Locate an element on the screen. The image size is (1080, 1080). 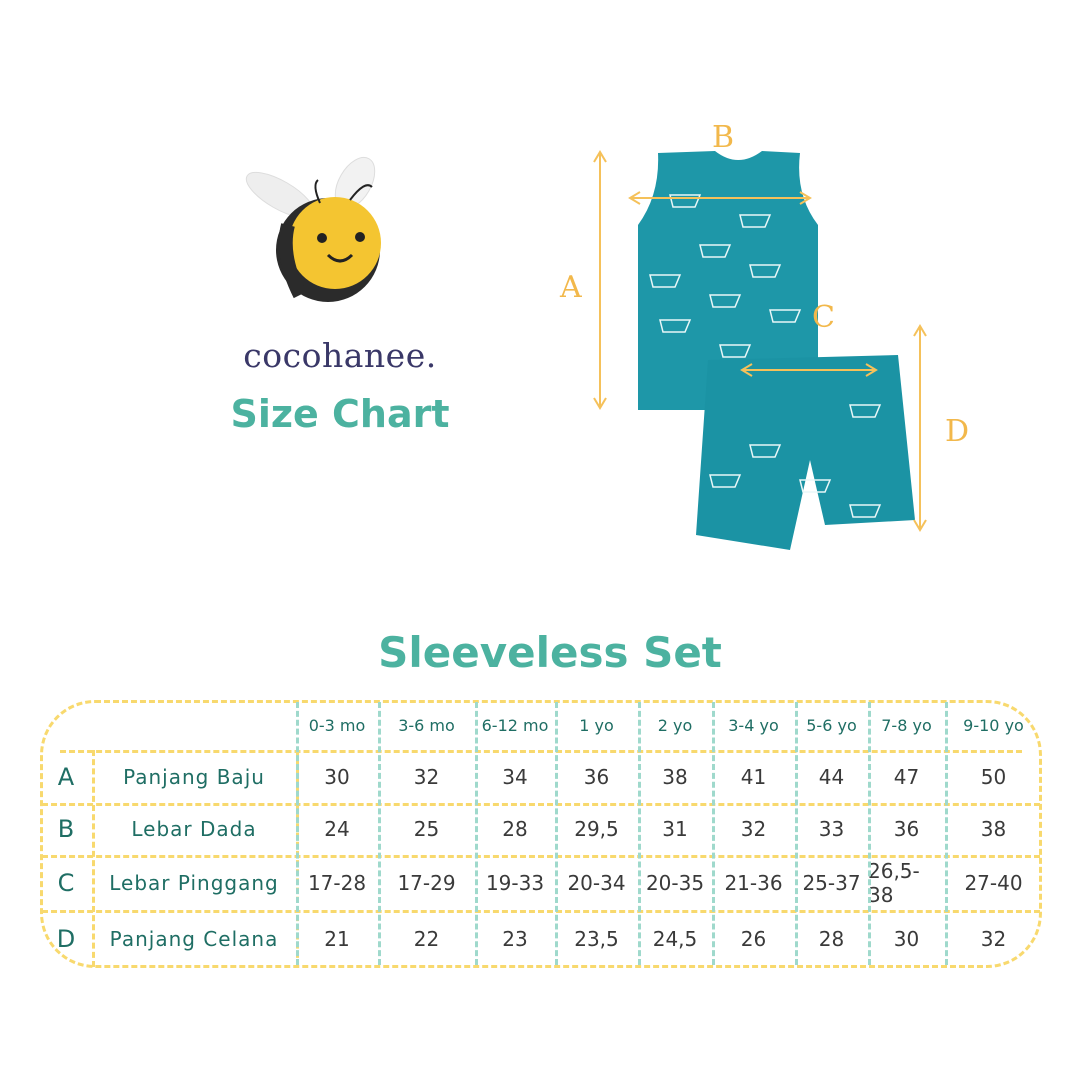
size-header: 6-12 mo is located at coordinates (515, 725).